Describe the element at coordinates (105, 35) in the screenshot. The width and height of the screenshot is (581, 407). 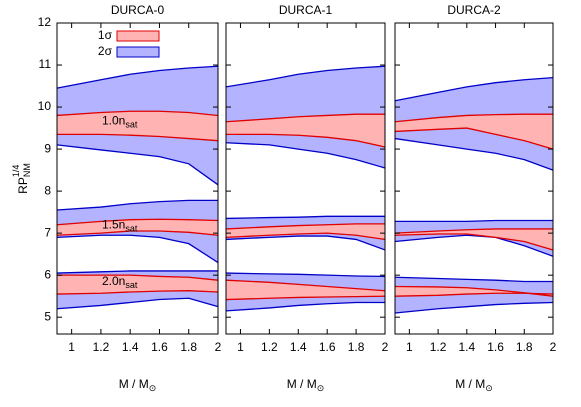
I see `legend-label: 1σ` at that location.